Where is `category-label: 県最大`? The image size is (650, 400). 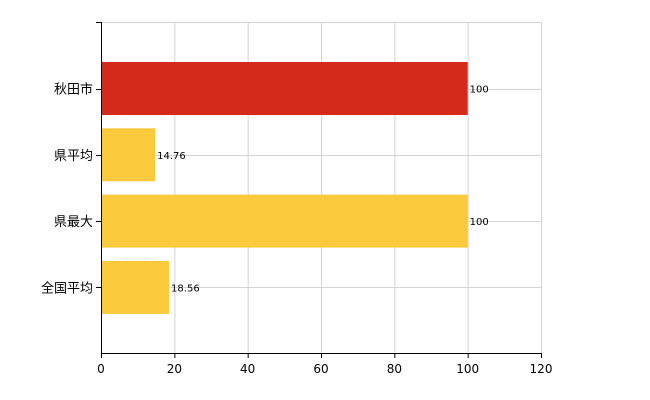
category-label: 県最大 is located at coordinates (73, 222).